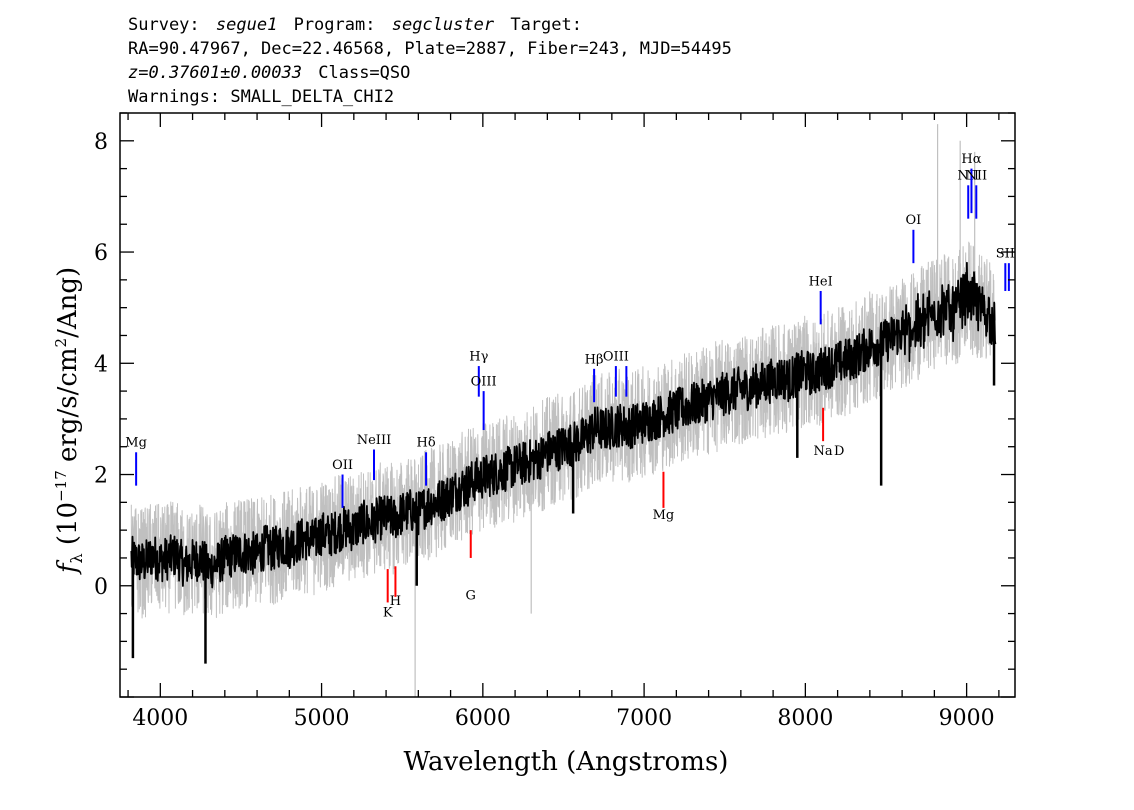 The width and height of the screenshot is (1134, 810). Describe the element at coordinates (594, 359) in the screenshot. I see `emission-line-label-6: Hβ` at that location.